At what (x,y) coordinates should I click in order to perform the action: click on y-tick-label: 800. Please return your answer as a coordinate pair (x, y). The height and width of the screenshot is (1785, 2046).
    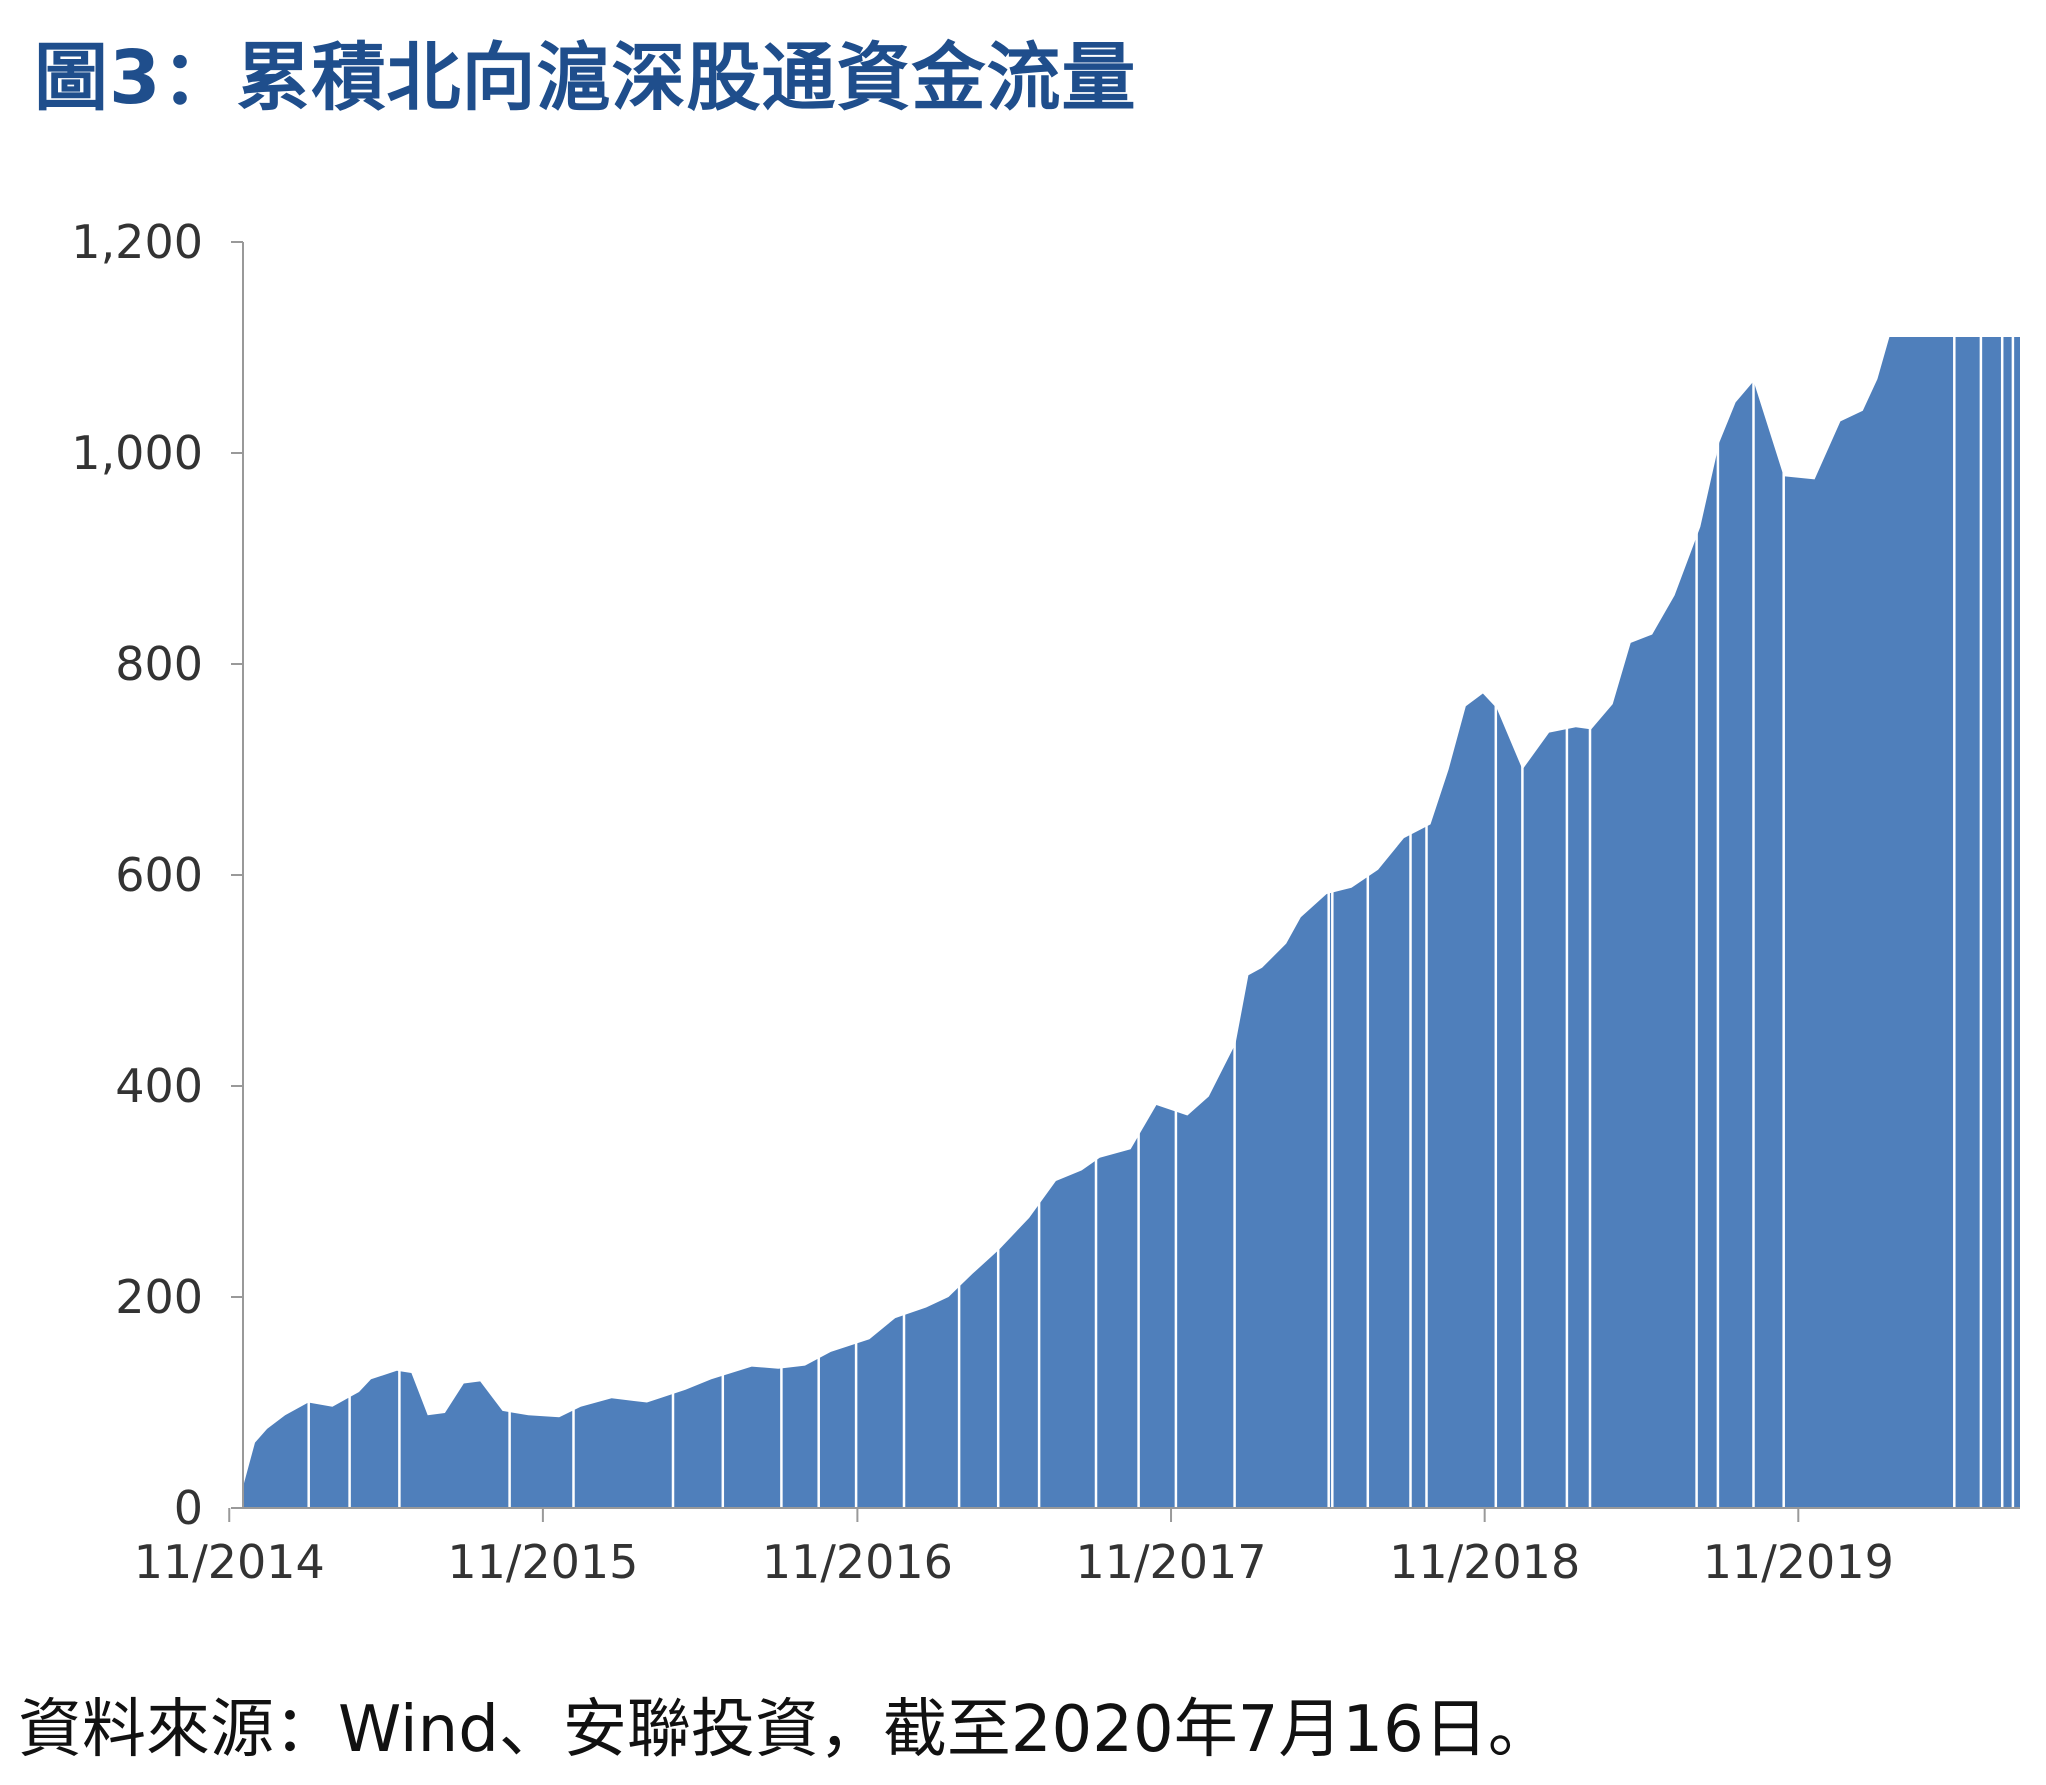
    Looking at the image, I should click on (159, 664).